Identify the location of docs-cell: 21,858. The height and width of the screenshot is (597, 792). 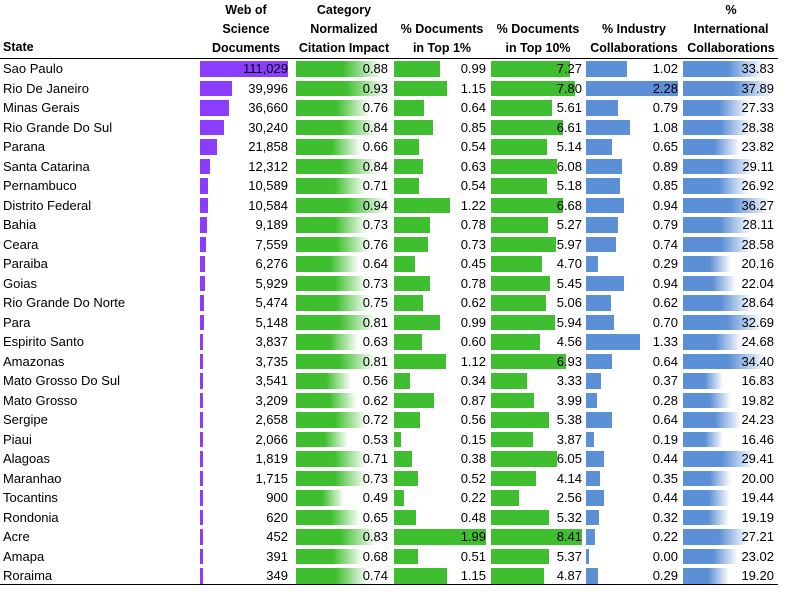
(246, 147).